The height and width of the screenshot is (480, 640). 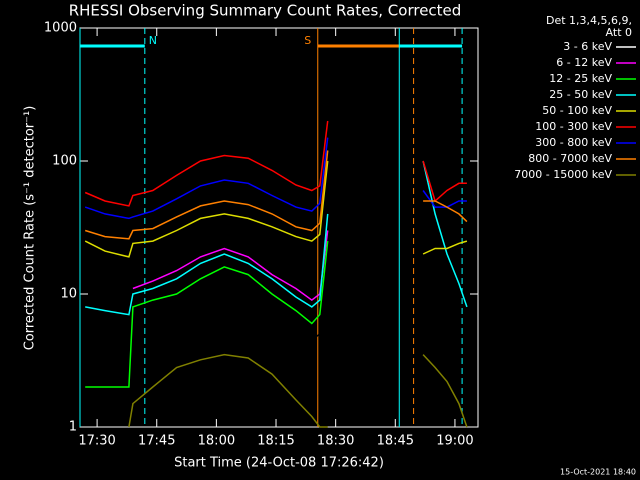 What do you see at coordinates (335, 441) in the screenshot?
I see `x-tick-label: 18:30` at bounding box center [335, 441].